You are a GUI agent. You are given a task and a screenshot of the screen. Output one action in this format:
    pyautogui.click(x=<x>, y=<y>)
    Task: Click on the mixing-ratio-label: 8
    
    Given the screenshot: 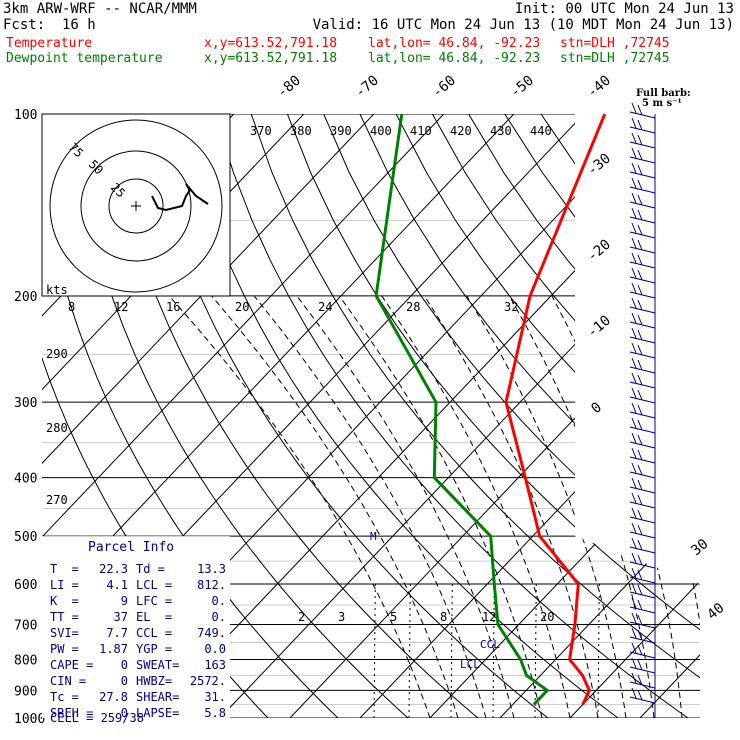 What is the action you would take?
    pyautogui.click(x=71, y=307)
    